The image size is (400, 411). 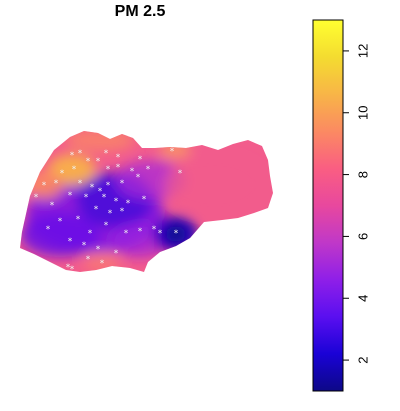 What do you see at coordinates (362, 113) in the screenshot?
I see `colorbar-tick-label: 10` at bounding box center [362, 113].